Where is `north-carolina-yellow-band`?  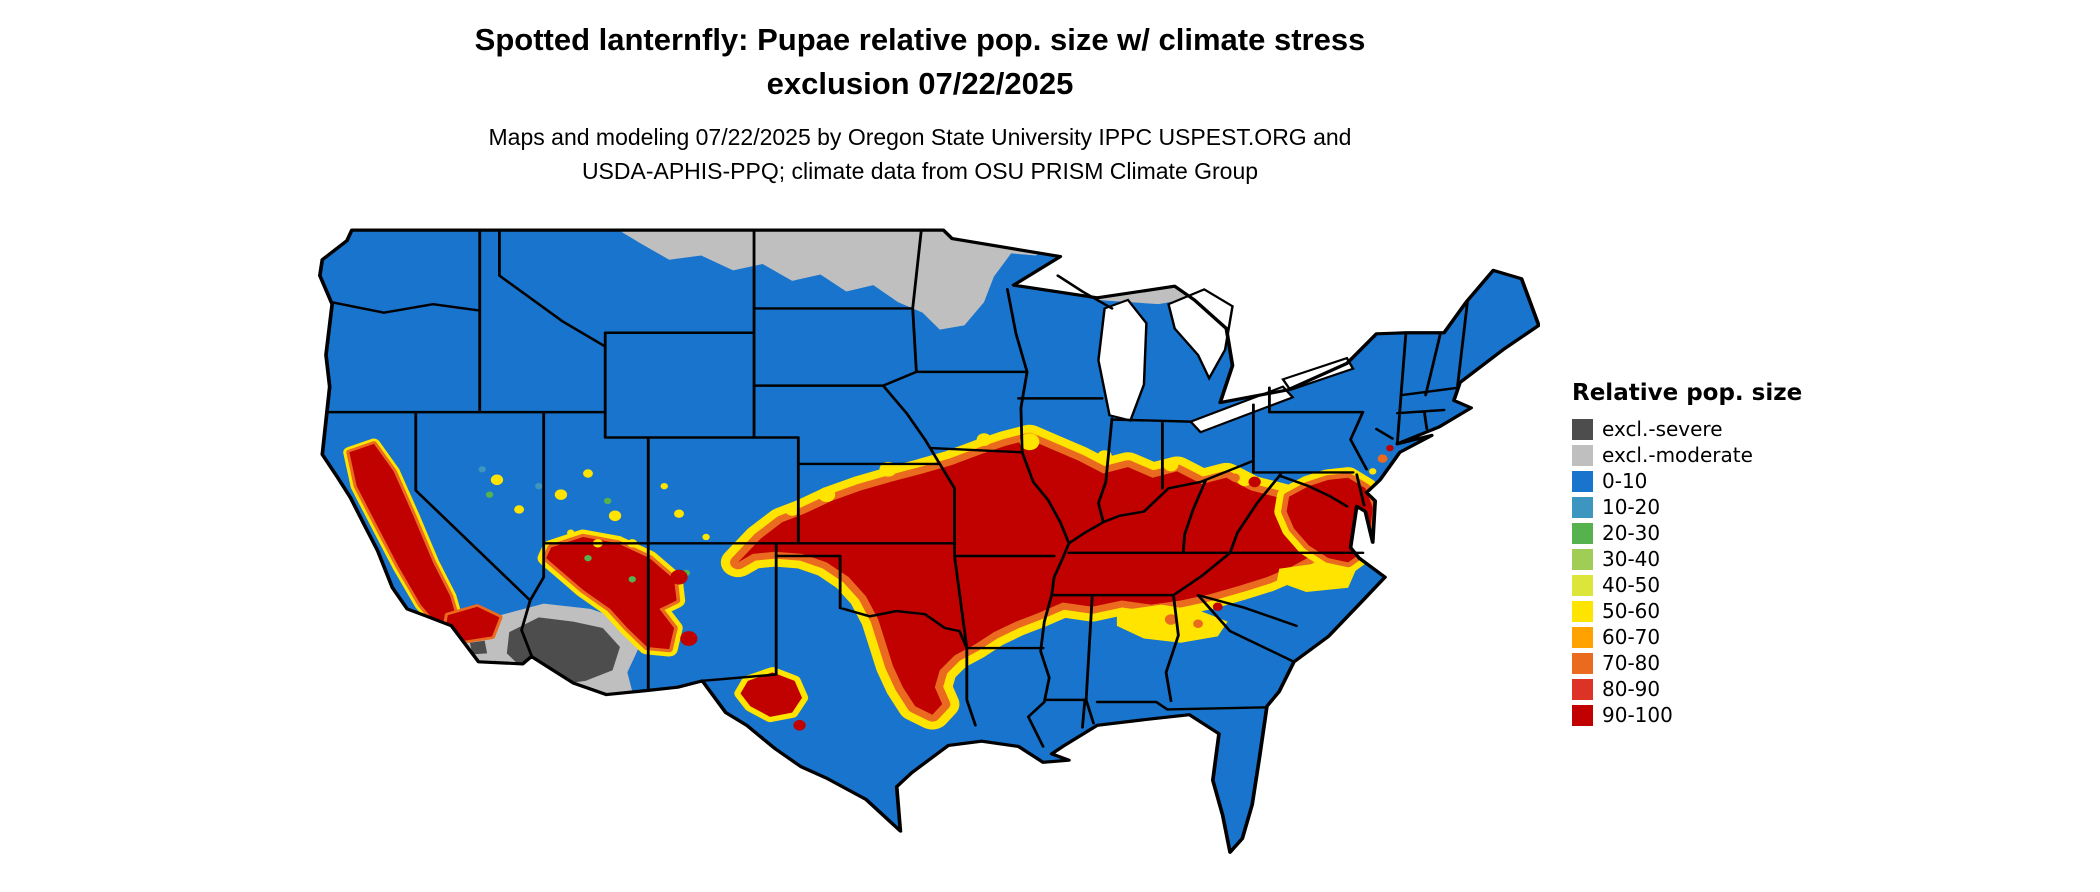
north-carolina-yellow-band is located at coordinates (1316, 577).